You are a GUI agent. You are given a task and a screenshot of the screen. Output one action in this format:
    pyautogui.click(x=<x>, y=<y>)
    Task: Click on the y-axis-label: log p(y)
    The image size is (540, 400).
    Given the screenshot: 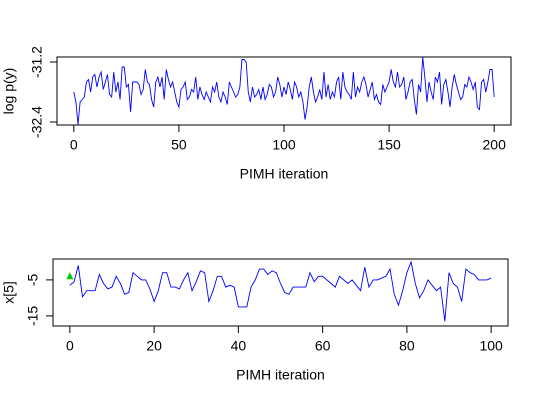 What is the action you would take?
    pyautogui.click(x=9, y=91)
    